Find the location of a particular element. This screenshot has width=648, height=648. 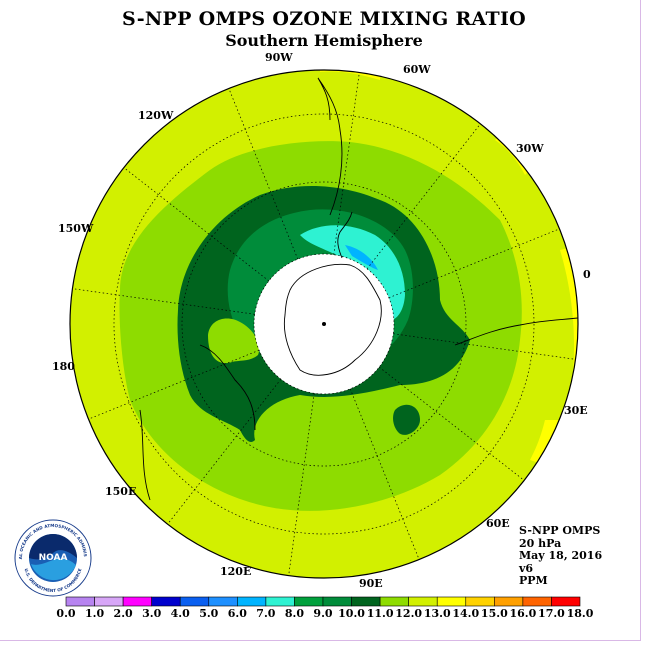

colorbar-tick-label: 6.0 is located at coordinates (237, 613).